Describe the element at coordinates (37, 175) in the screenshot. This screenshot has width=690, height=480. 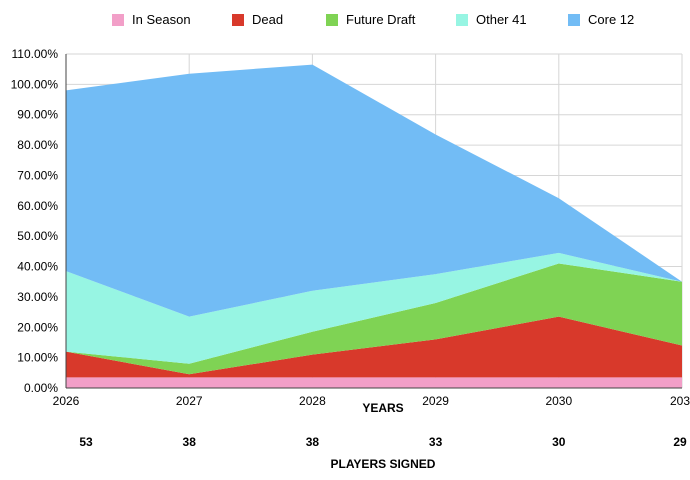
I see `y-tick-label: 70.00%` at that location.